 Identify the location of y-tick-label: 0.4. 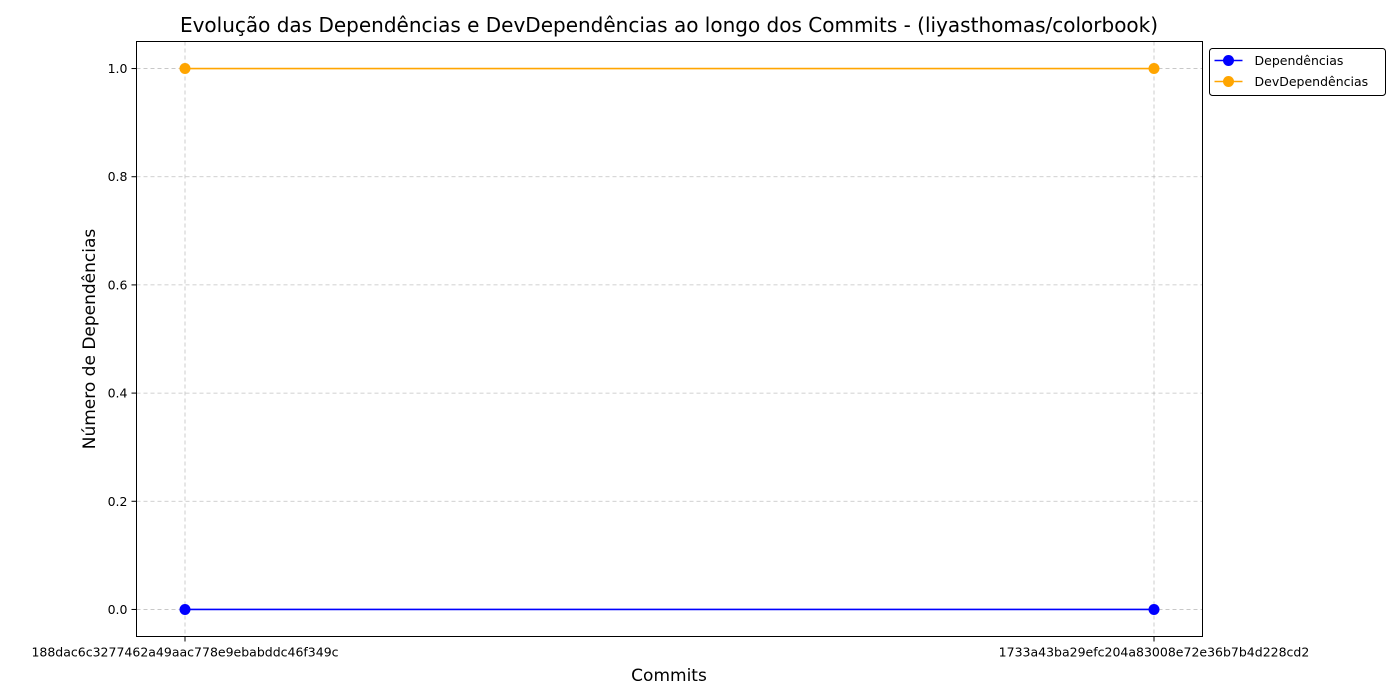
(118, 393).